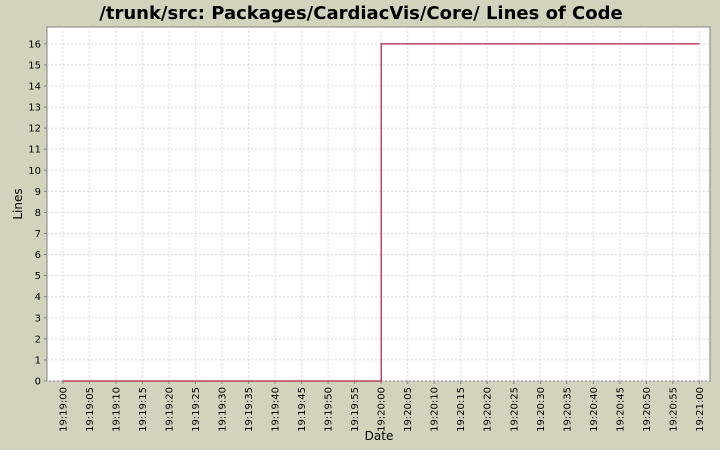 This screenshot has width=720, height=450. What do you see at coordinates (38, 276) in the screenshot?
I see `y-tick-label: 5` at bounding box center [38, 276].